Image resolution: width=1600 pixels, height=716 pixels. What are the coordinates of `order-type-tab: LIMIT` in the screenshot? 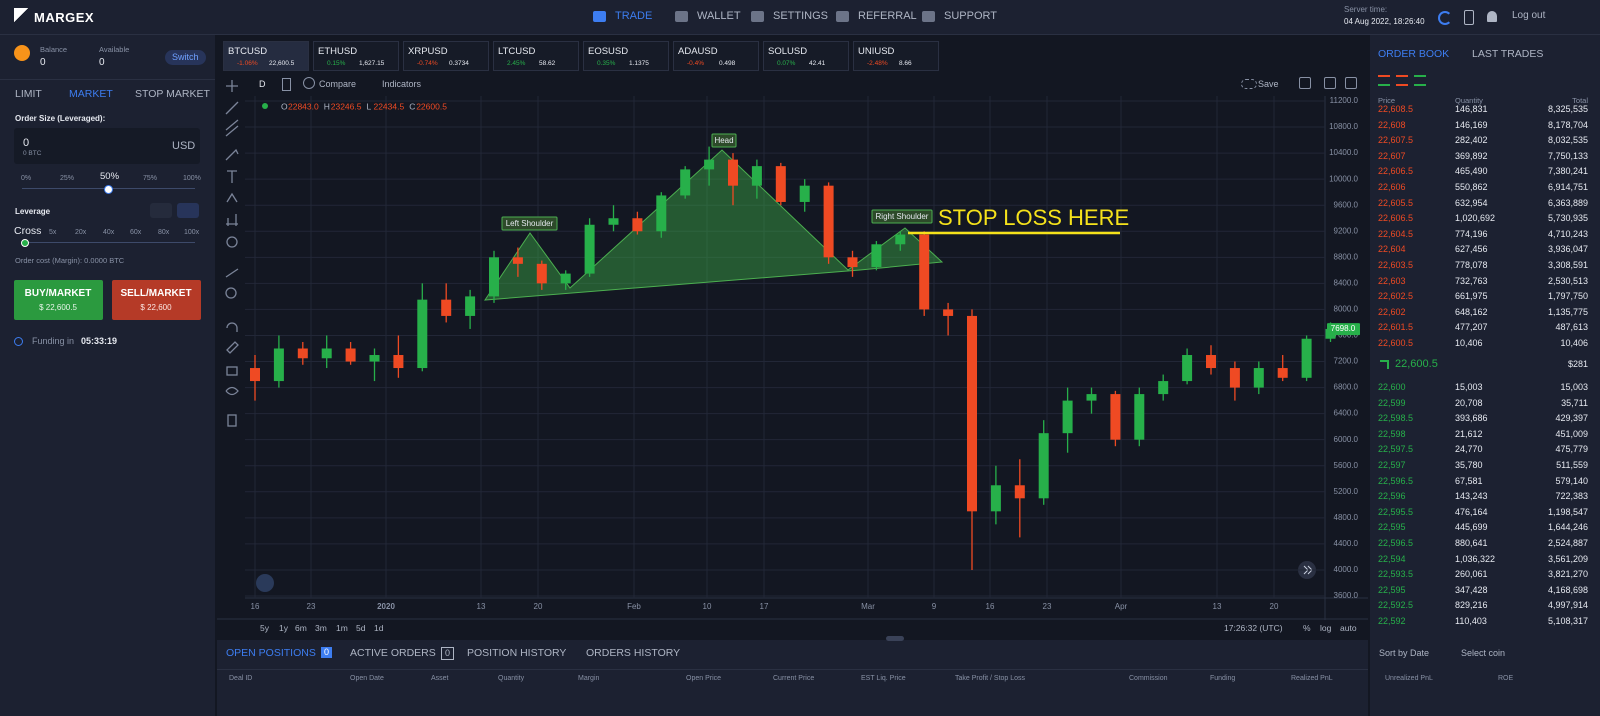 It's located at (28, 94).